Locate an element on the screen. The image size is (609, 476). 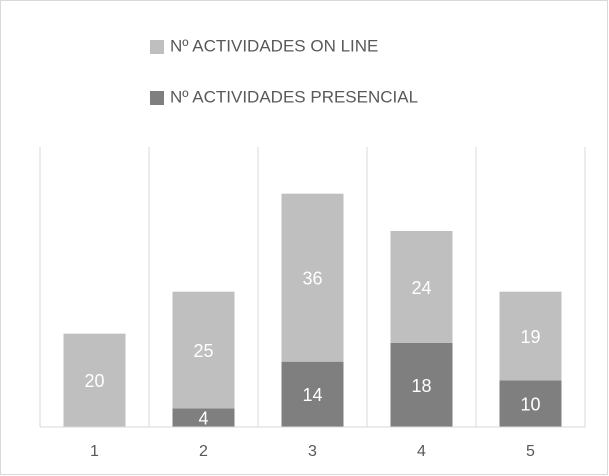
legend-label: Nº ACTIVIDADES PRESENCIAL is located at coordinates (294, 96).